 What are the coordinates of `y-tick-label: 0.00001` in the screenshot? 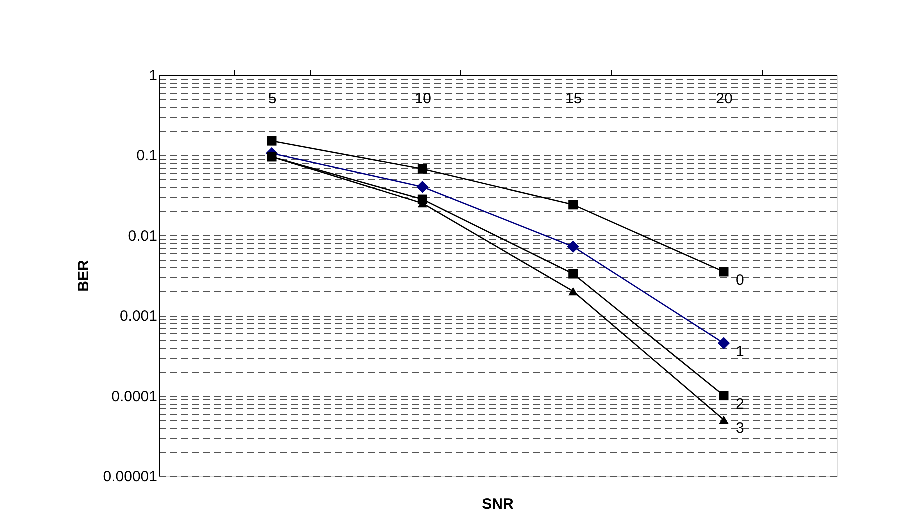 It's located at (130, 477).